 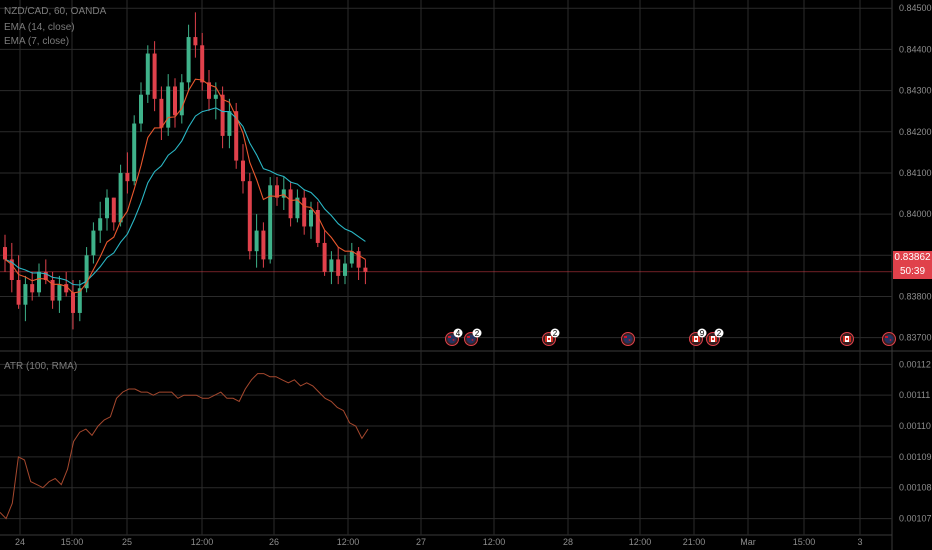 I want to click on event-badge-count: 4, so click(x=458, y=333).